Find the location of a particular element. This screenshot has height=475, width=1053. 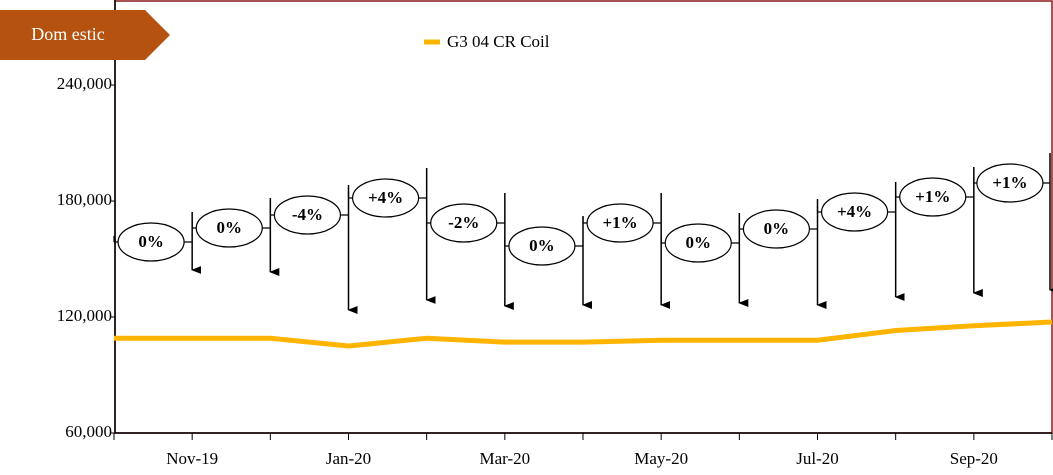

x-tick-label: Jul-20 is located at coordinates (817, 458).